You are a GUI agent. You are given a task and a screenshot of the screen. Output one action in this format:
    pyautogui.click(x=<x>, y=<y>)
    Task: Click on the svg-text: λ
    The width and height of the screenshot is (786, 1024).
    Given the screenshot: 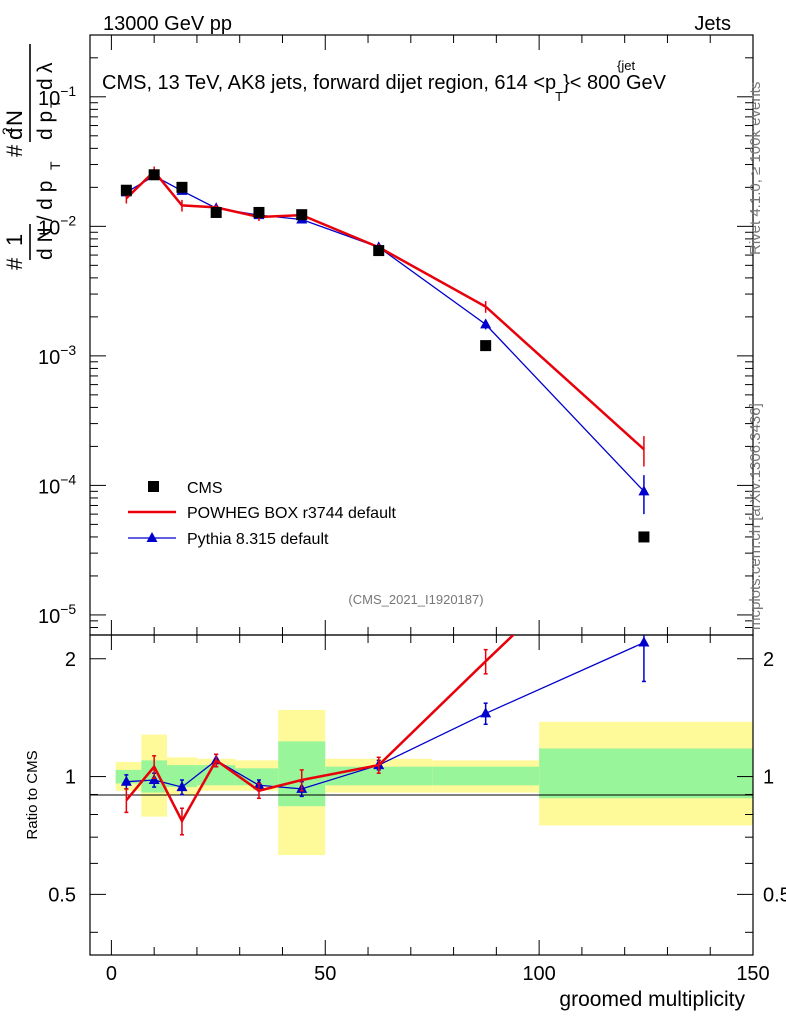 What is the action you would take?
    pyautogui.click(x=45, y=67)
    